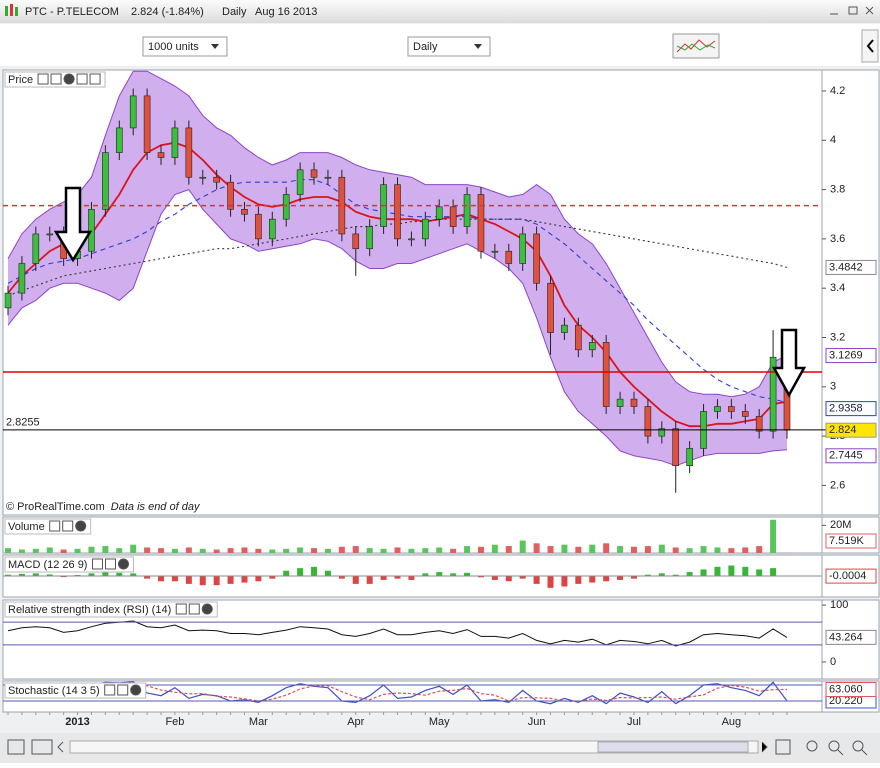  What do you see at coordinates (870, 46) in the screenshot?
I see `side-toggle` at bounding box center [870, 46].